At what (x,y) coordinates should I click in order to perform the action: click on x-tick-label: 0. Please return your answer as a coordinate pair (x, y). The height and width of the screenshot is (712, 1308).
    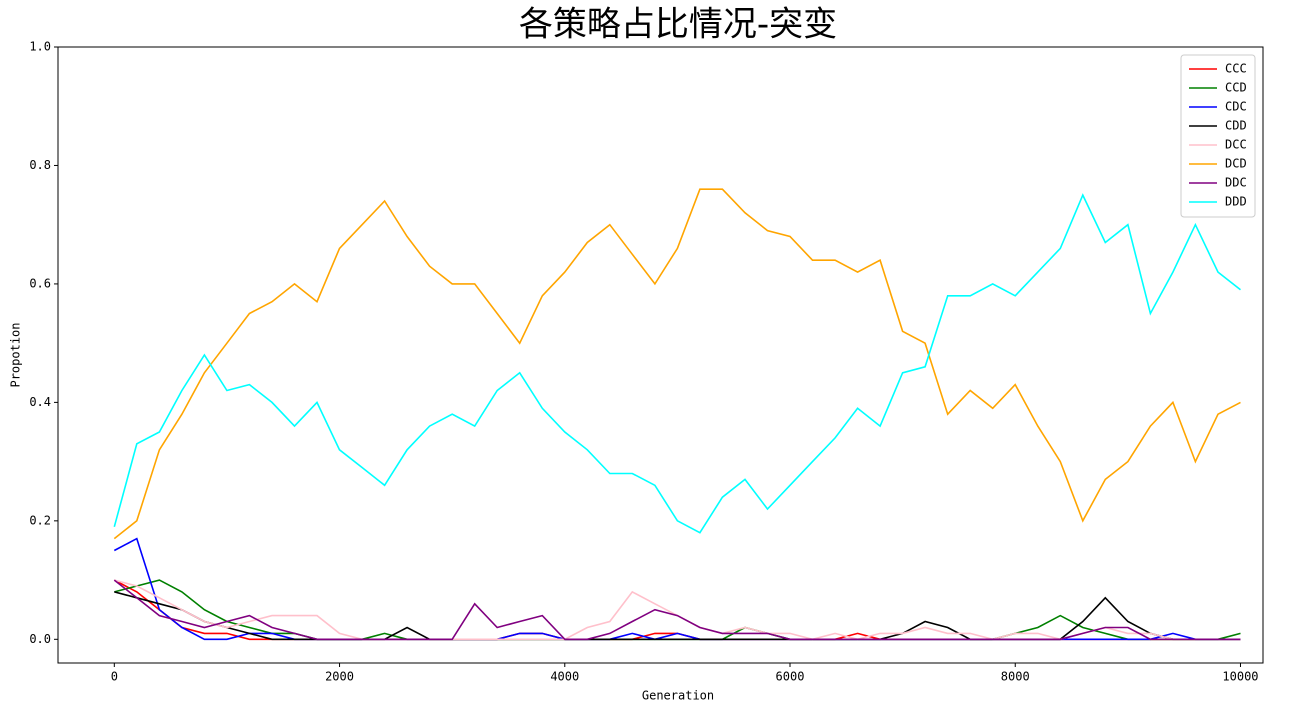
    Looking at the image, I should click on (114, 677).